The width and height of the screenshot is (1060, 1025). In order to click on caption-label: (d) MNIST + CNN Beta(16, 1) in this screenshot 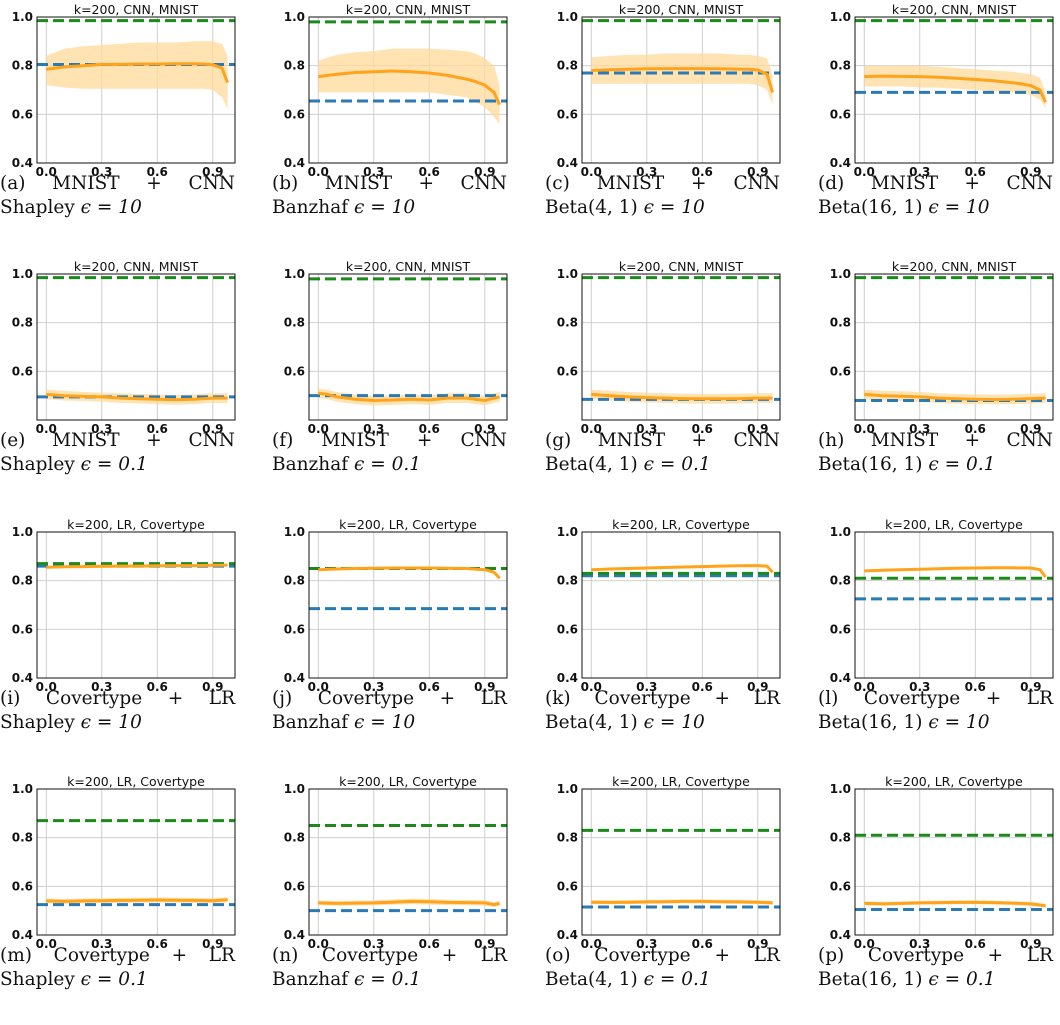, I will do `click(935, 195)`.